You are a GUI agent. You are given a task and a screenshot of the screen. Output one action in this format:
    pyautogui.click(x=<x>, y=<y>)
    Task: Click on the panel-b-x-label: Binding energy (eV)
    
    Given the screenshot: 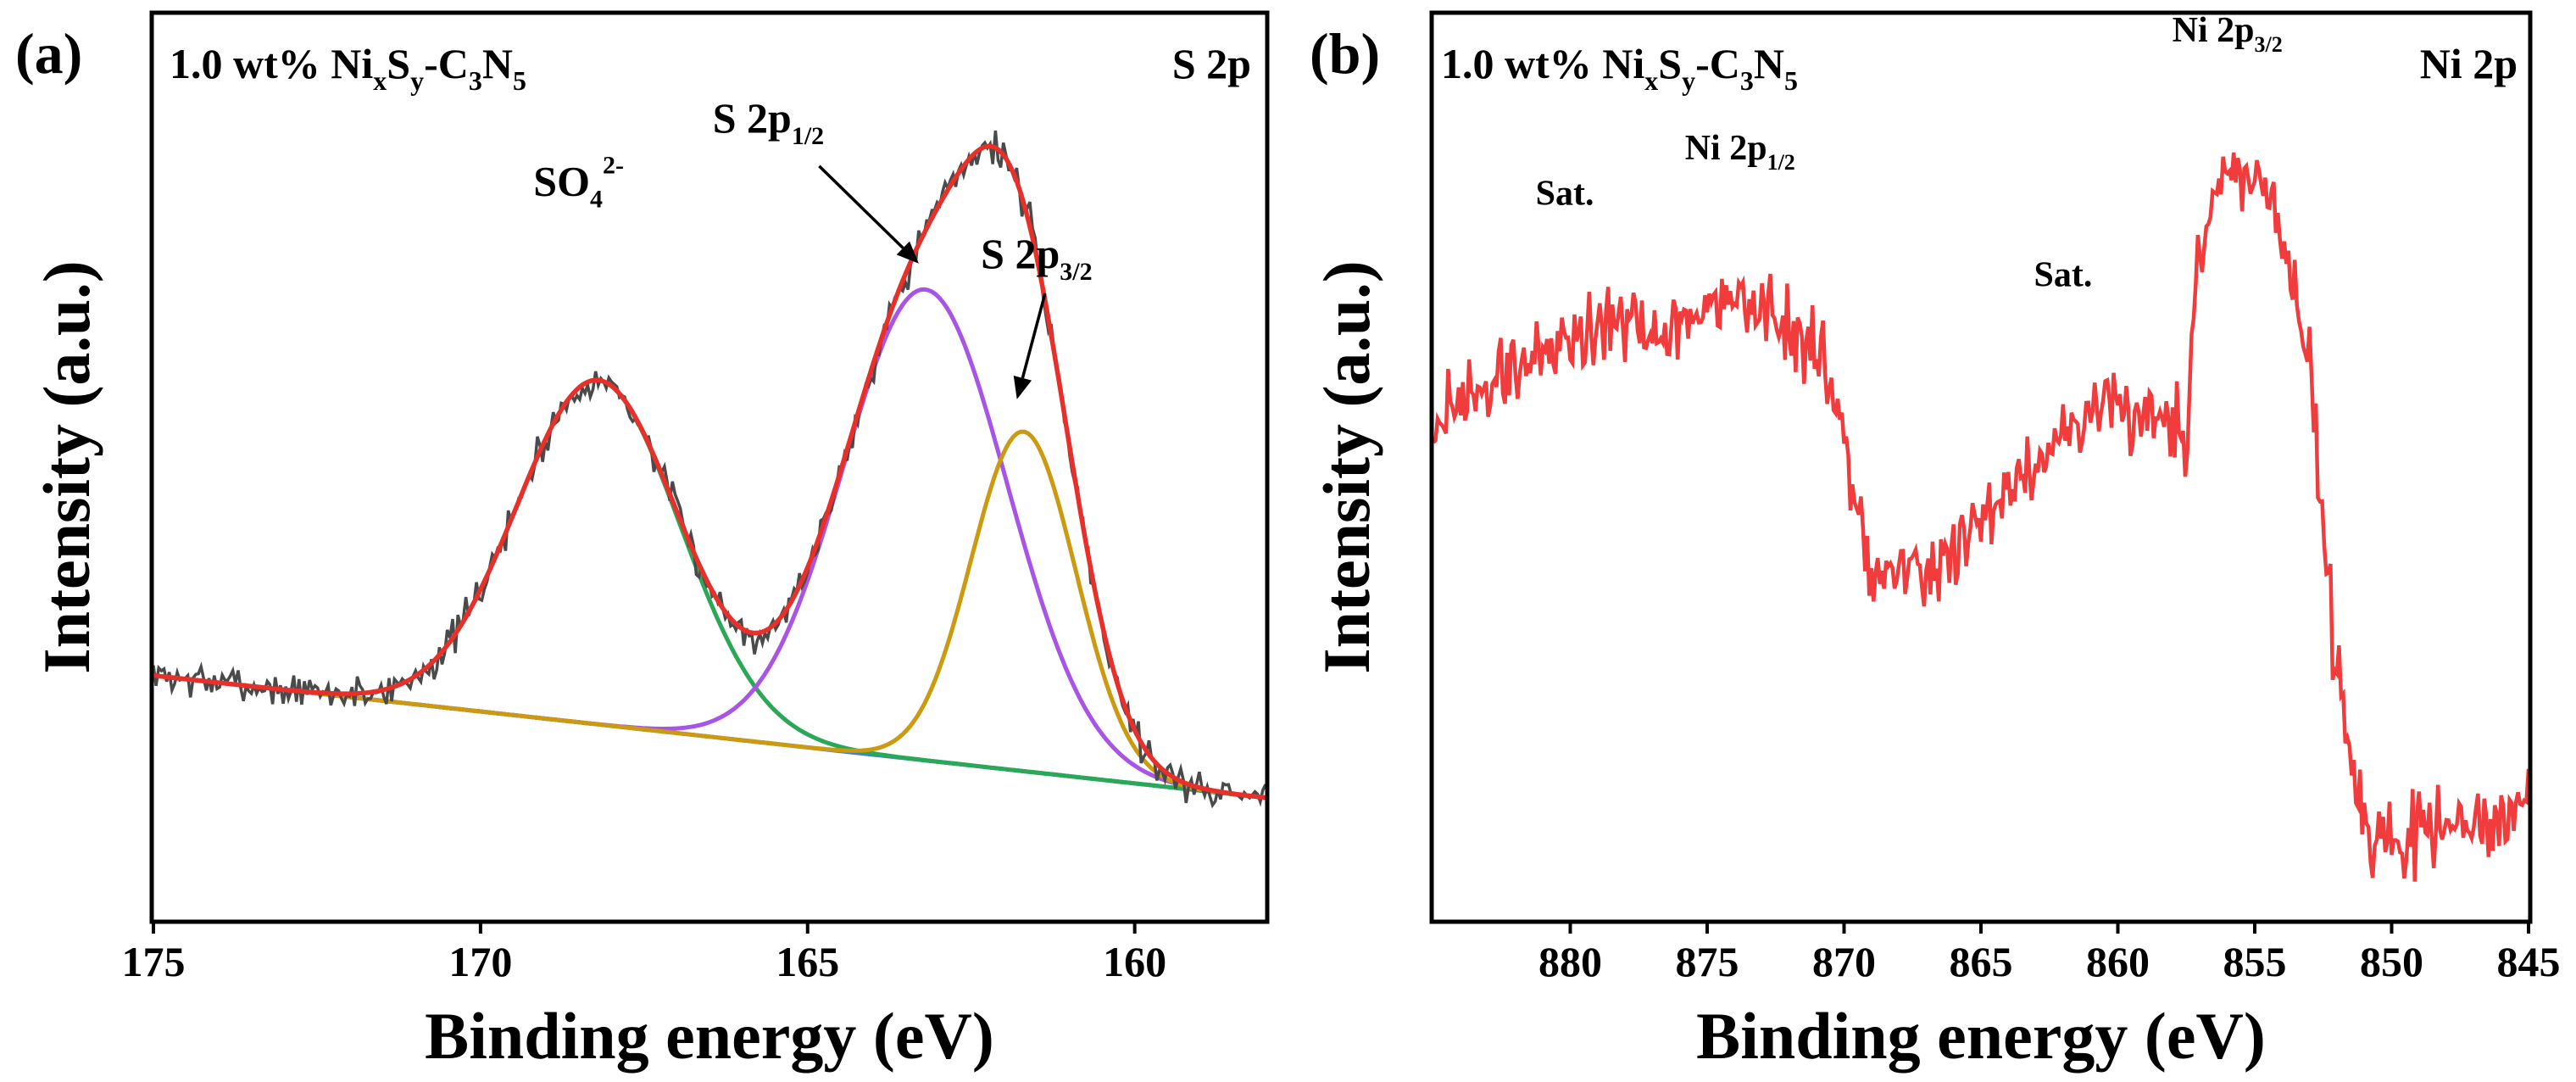 What is the action you would take?
    pyautogui.click(x=1981, y=1036)
    